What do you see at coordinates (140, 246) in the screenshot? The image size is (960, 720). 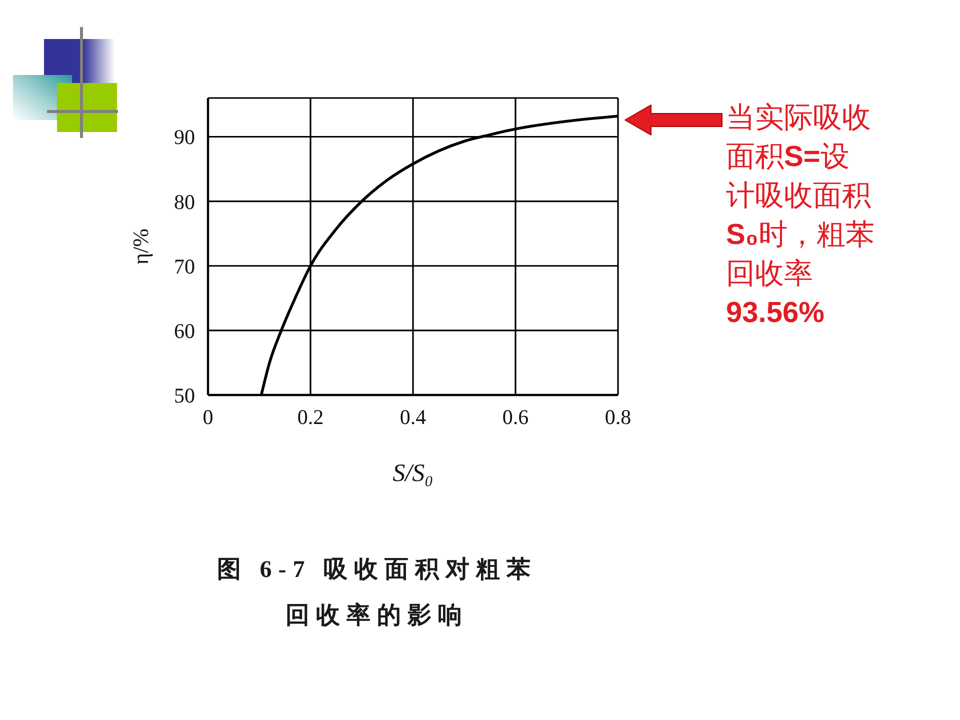 I see `y-axis-title: η/%` at bounding box center [140, 246].